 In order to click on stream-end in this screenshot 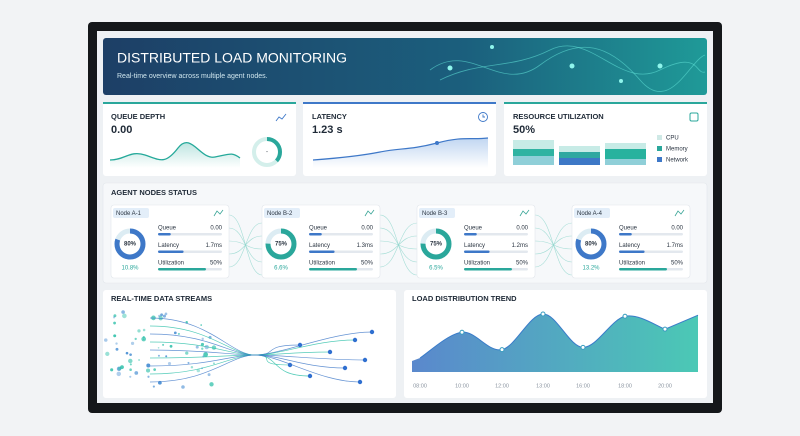, I will do `click(355, 340)`.